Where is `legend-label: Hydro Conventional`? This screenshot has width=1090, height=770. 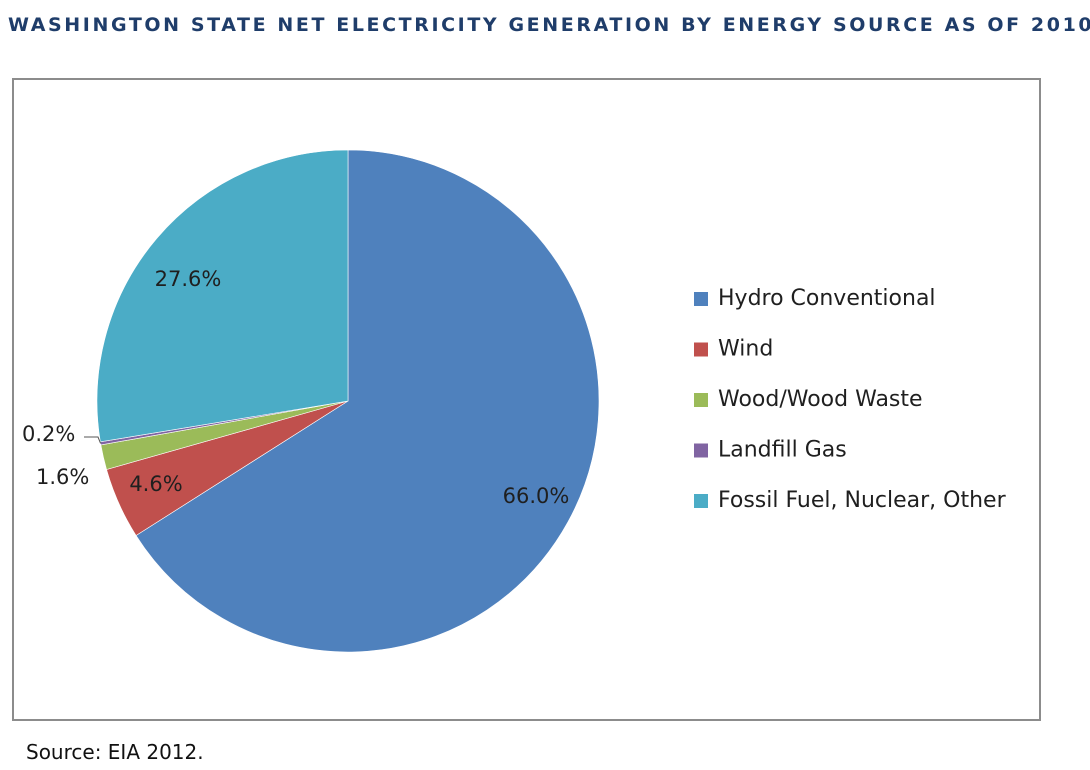 legend-label: Hydro Conventional is located at coordinates (827, 298).